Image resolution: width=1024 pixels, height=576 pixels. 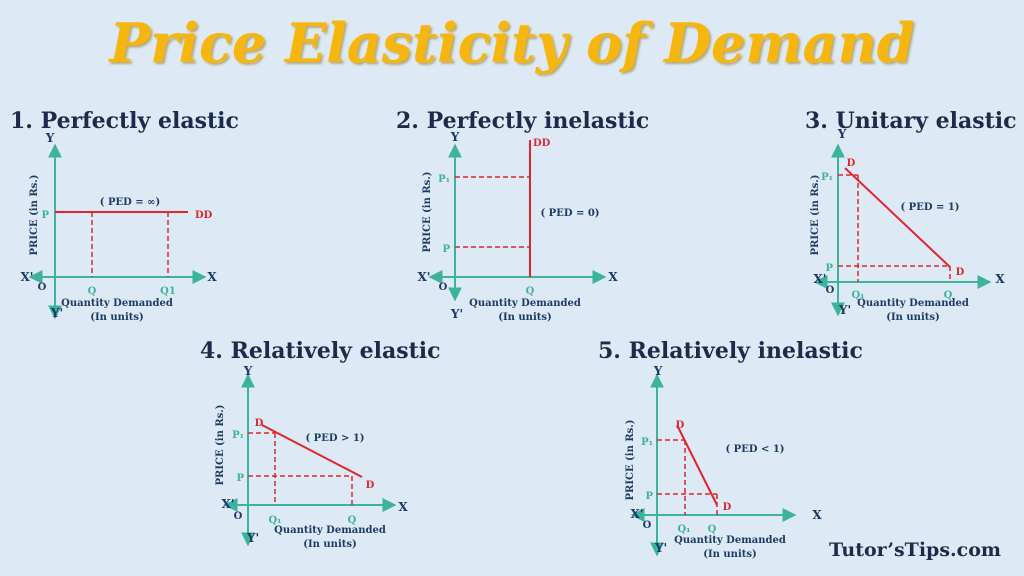 What do you see at coordinates (510, 43) in the screenshot?
I see `page-title: Price Elasticity of Demand` at bounding box center [510, 43].